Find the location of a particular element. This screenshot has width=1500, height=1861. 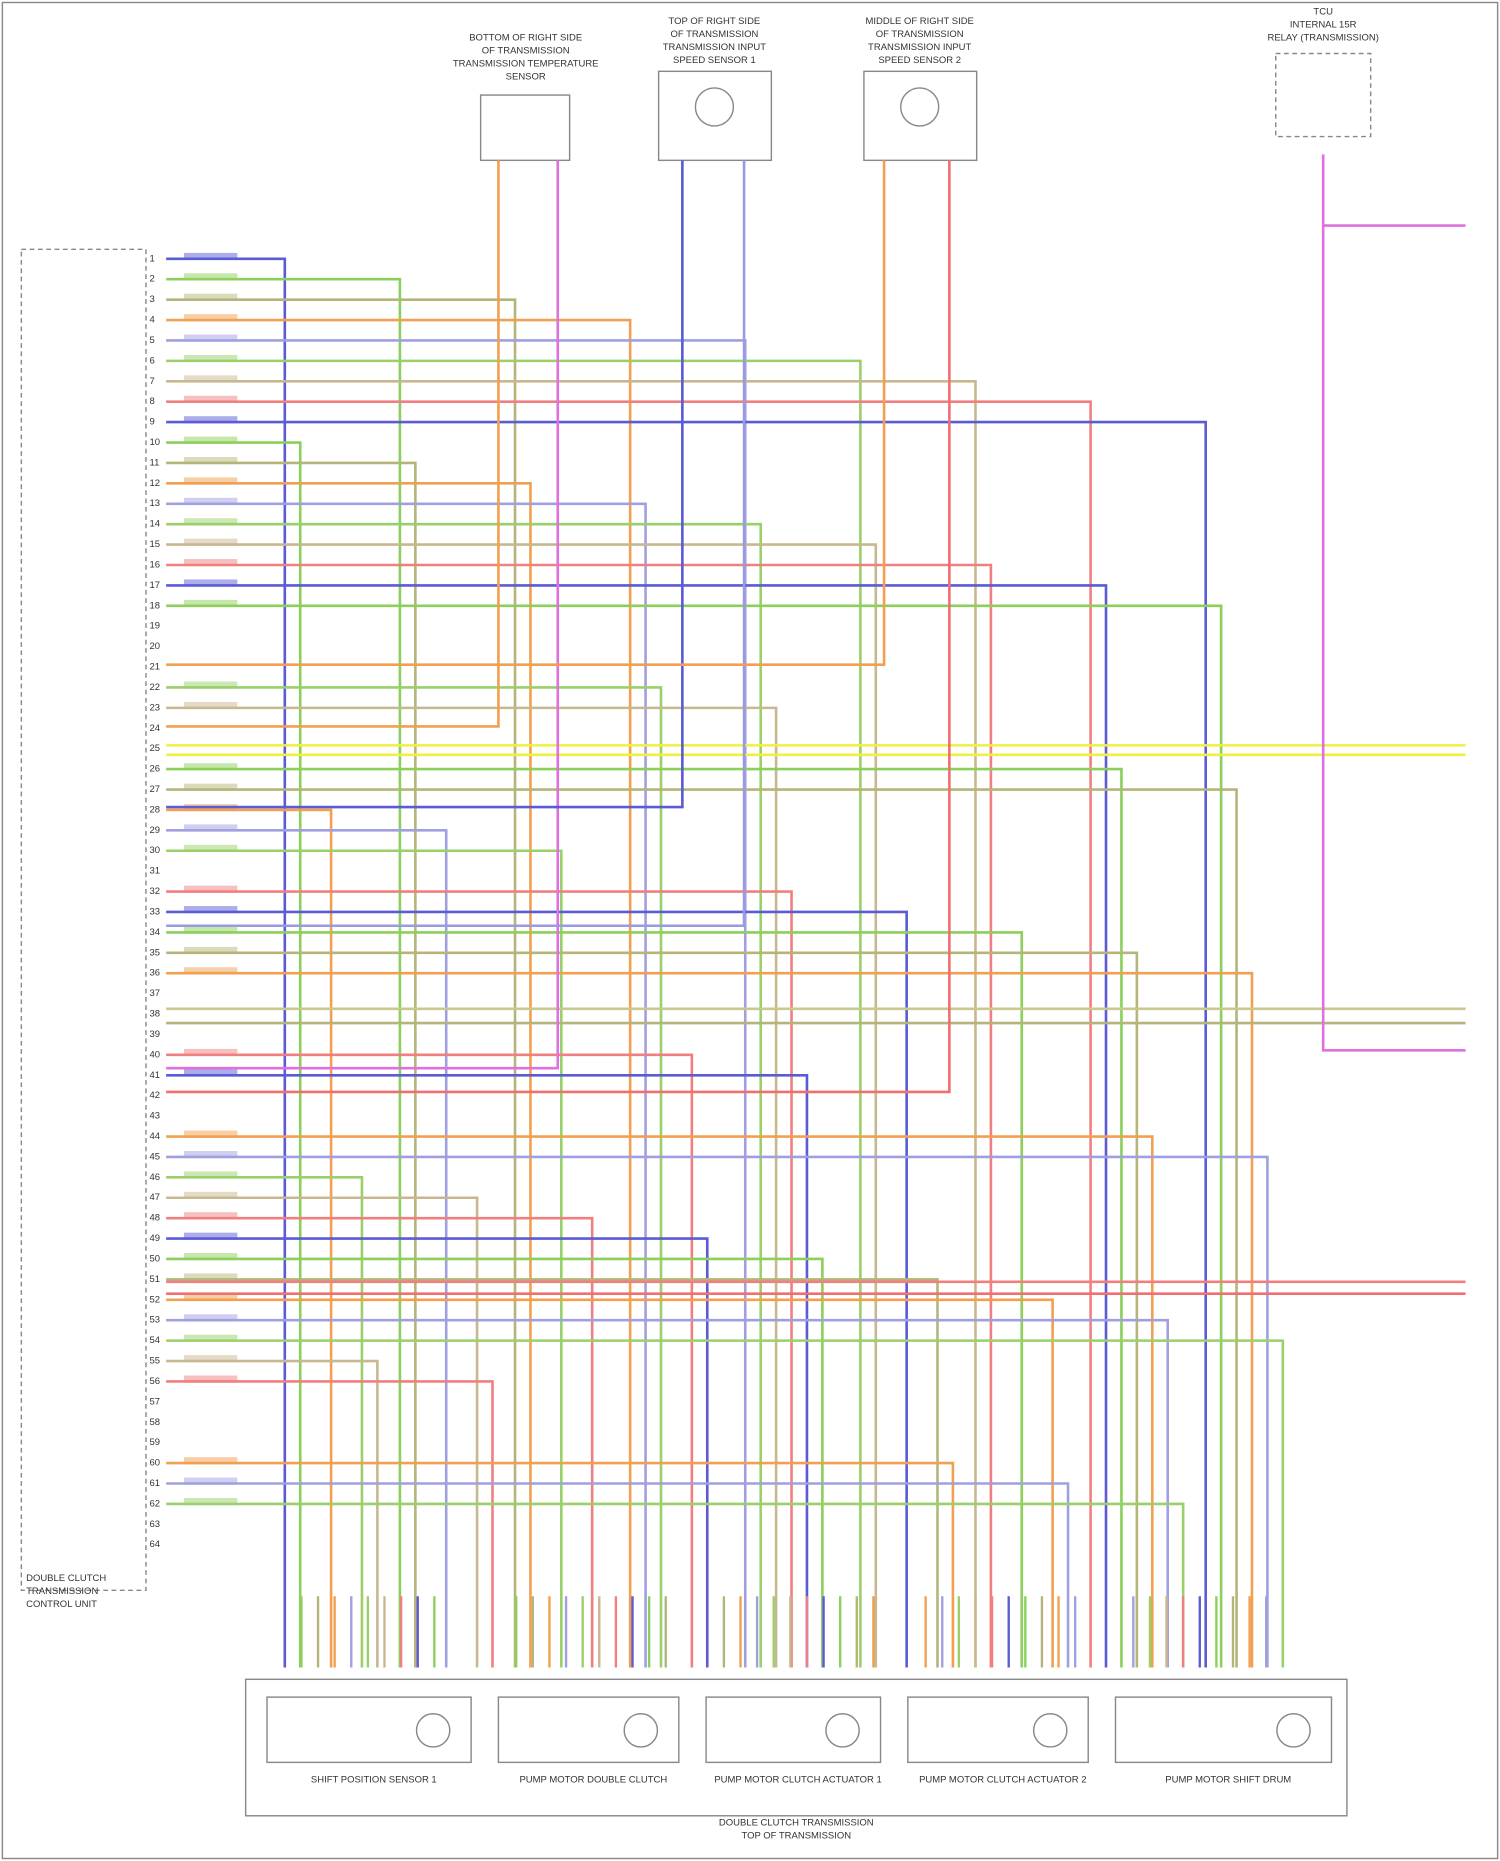

pin-number: 36 is located at coordinates (155, 973).